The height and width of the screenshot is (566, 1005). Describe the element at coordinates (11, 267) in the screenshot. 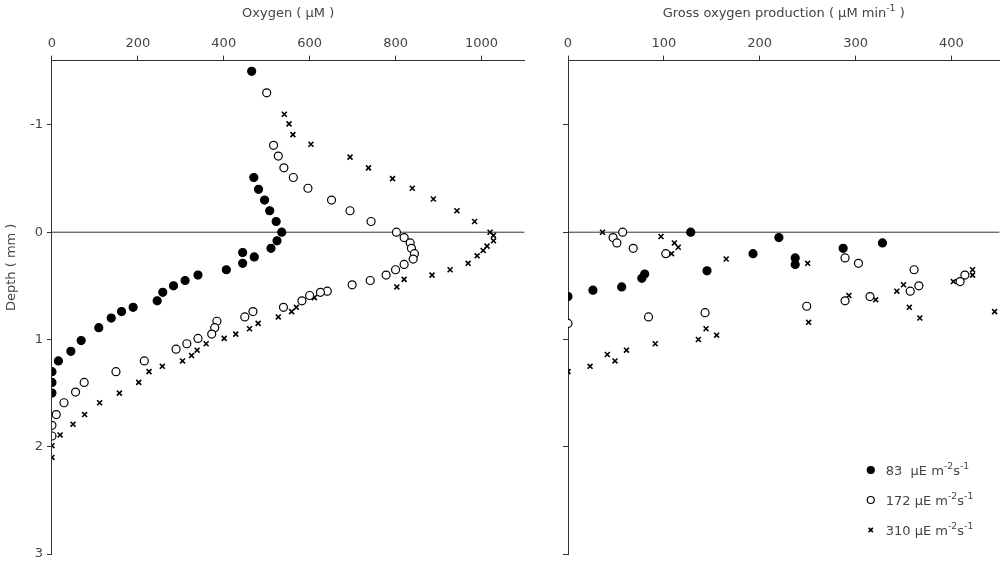

I see `y-axis-title: Depth ( mm )` at that location.